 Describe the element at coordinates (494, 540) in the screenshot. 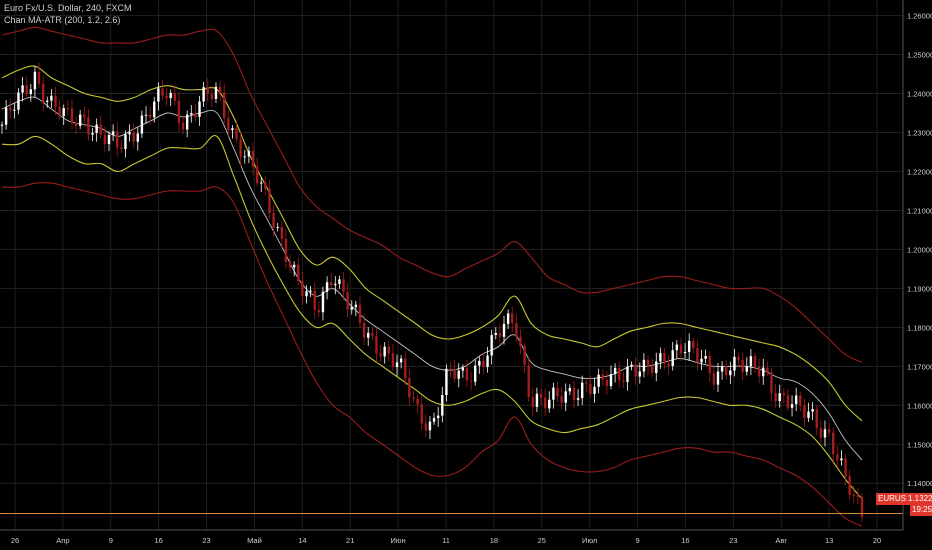

I see `time-tick-label: 18` at that location.